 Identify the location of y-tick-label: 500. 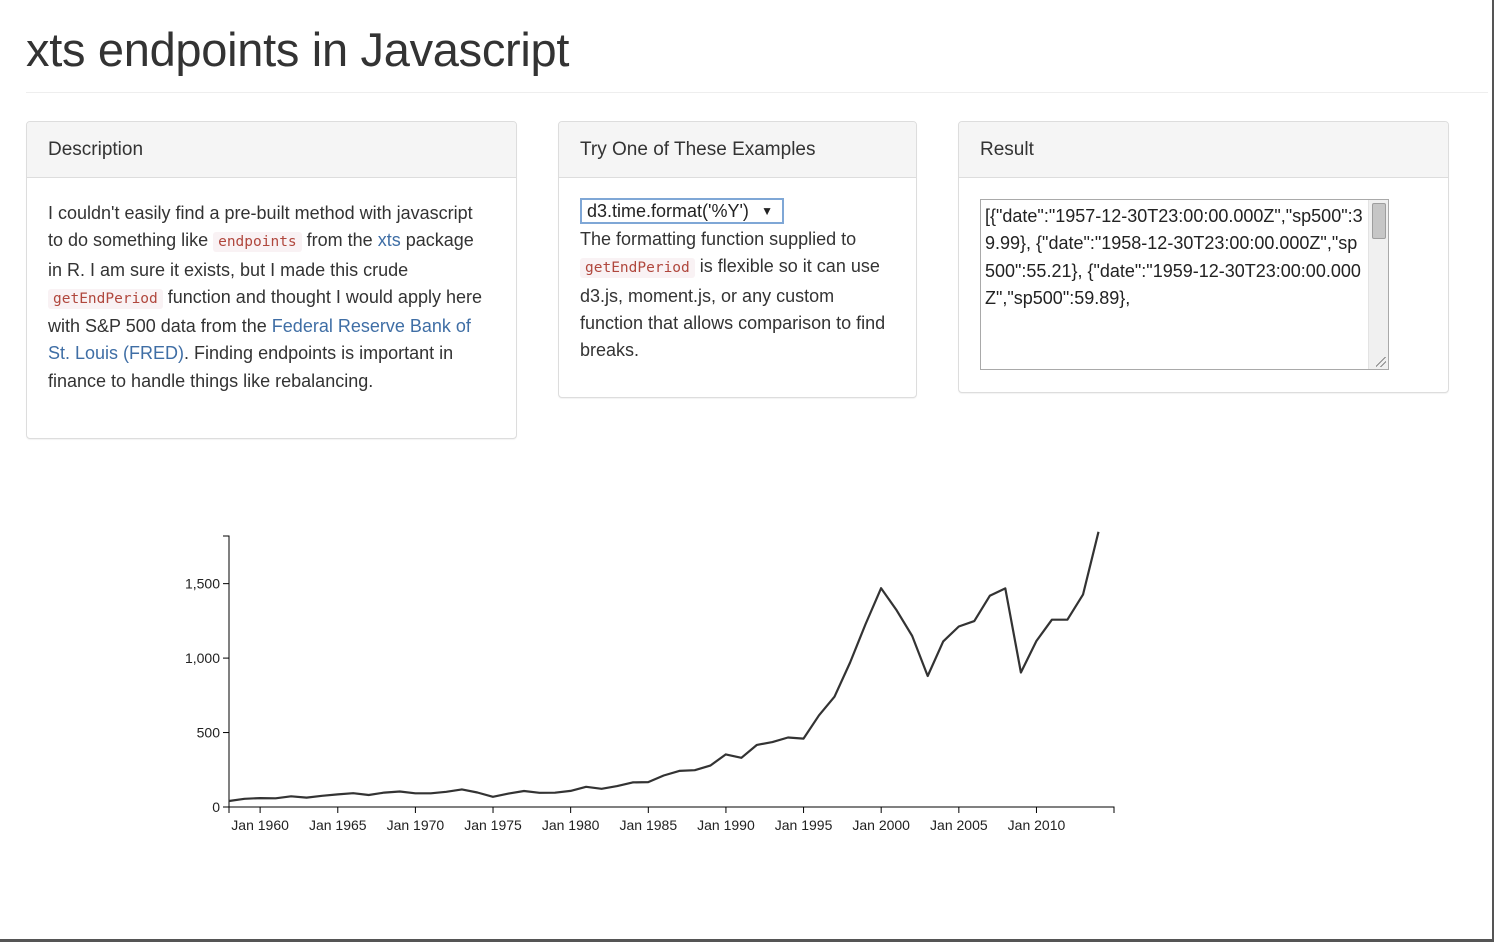
(209, 733).